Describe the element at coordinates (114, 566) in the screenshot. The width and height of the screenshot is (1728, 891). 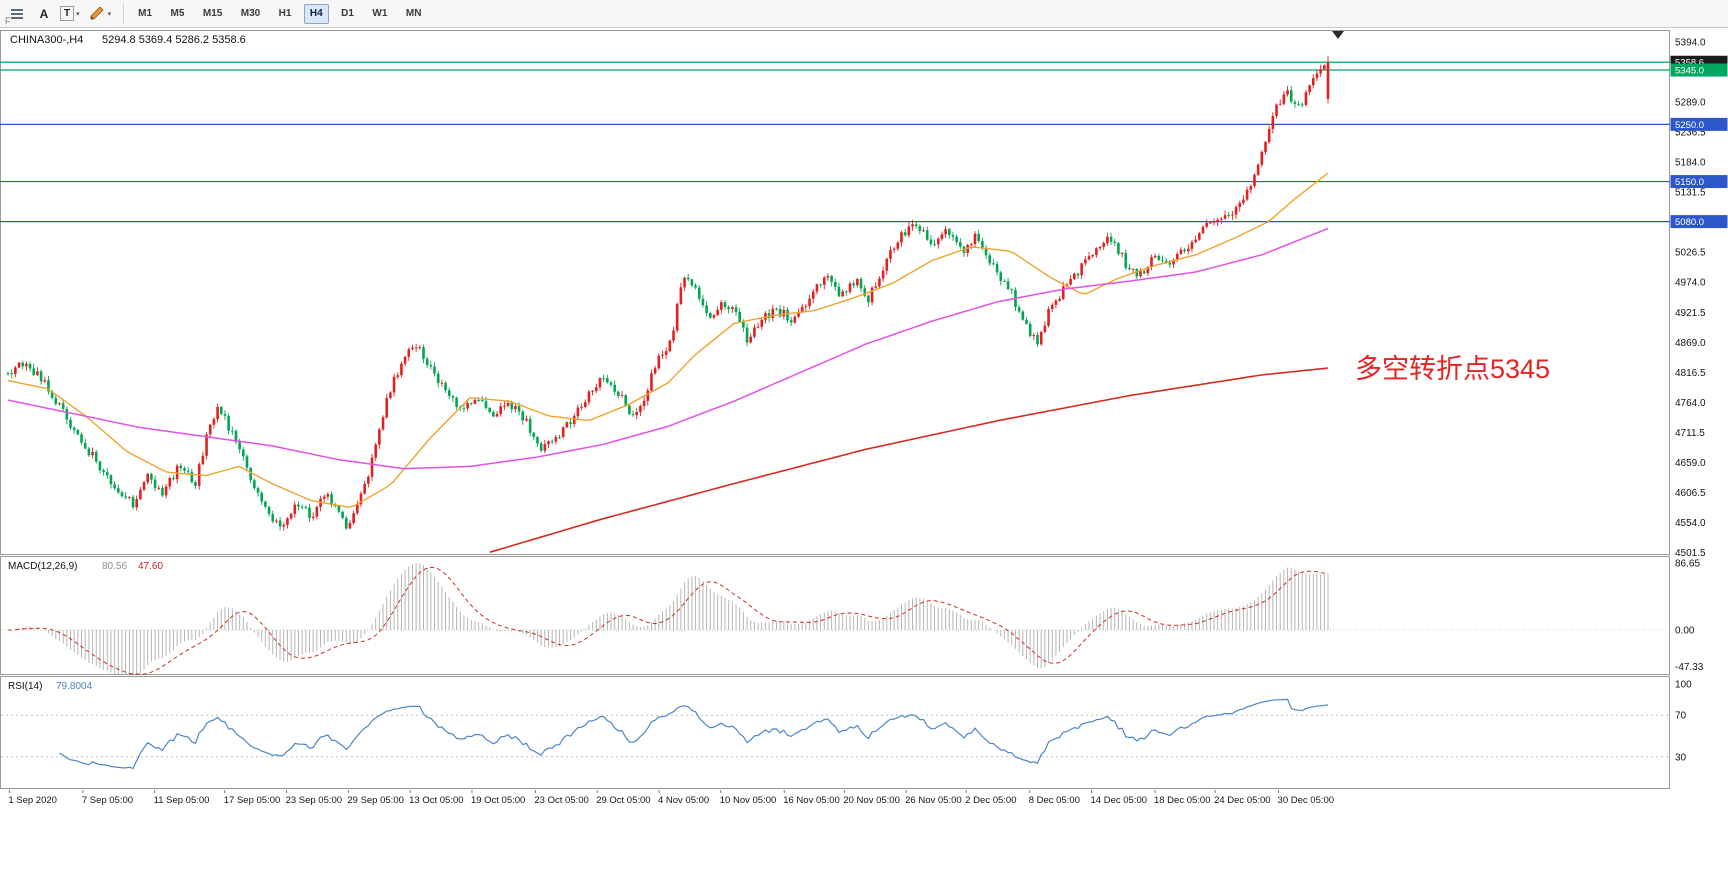
I see `macd-main-value: 80.56` at that location.